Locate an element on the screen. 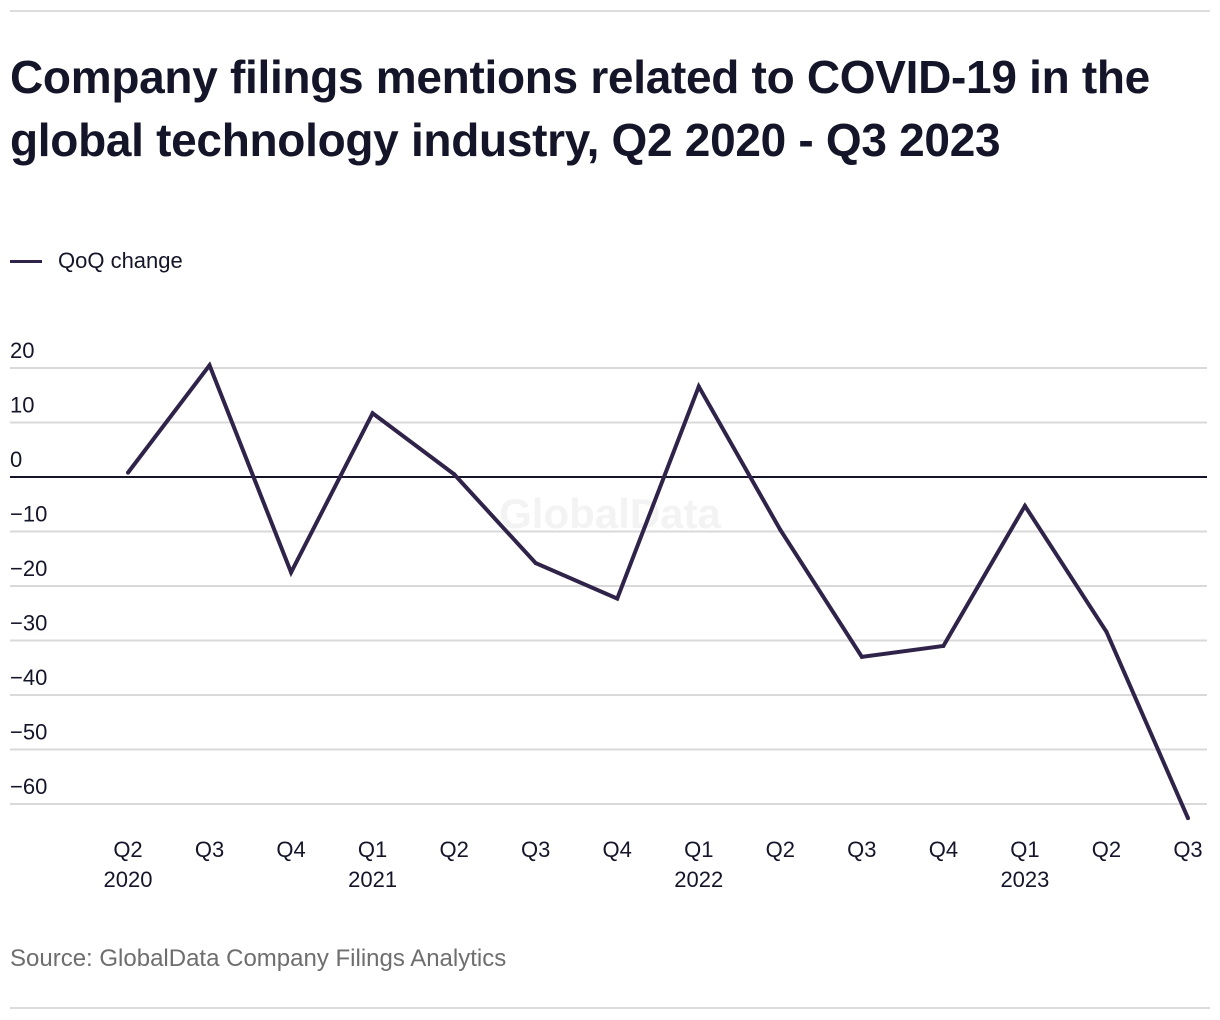  y-axis-ticks: 20 10 0 −10 −20 −30 −40 −50 −60 is located at coordinates (28, 568).